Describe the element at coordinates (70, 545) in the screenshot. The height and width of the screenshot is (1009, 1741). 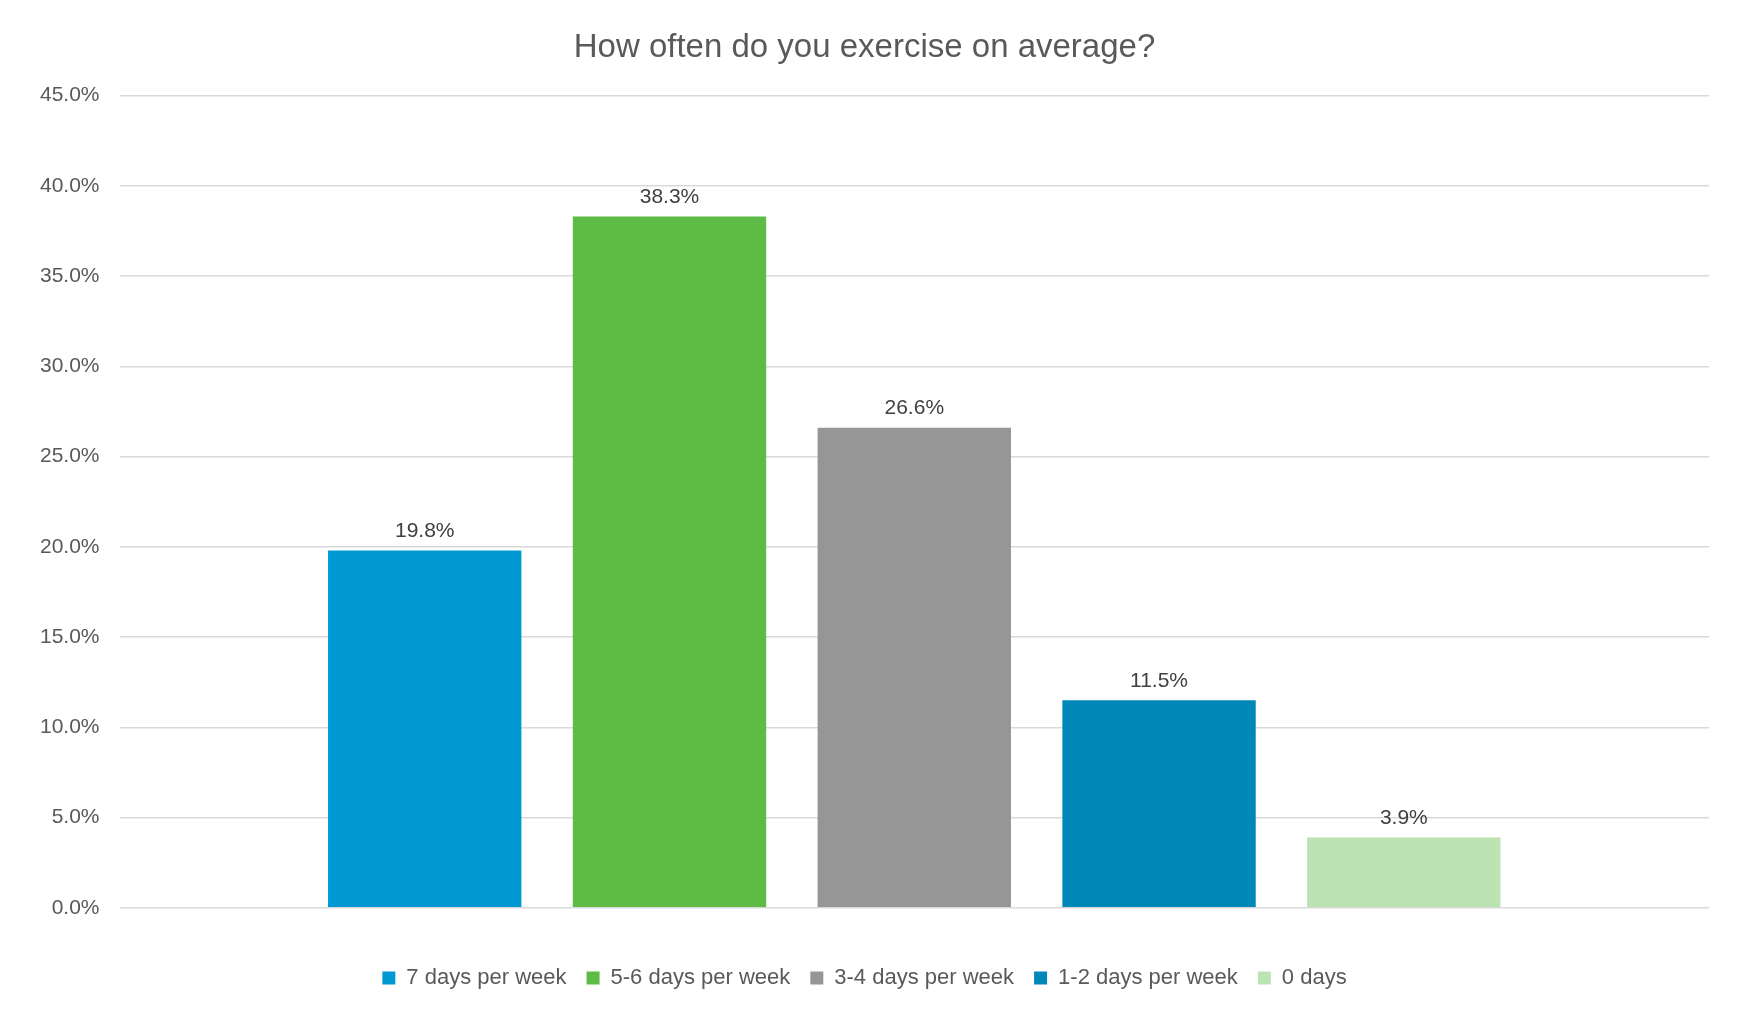
I see `y-tick-label: 20.0%` at that location.